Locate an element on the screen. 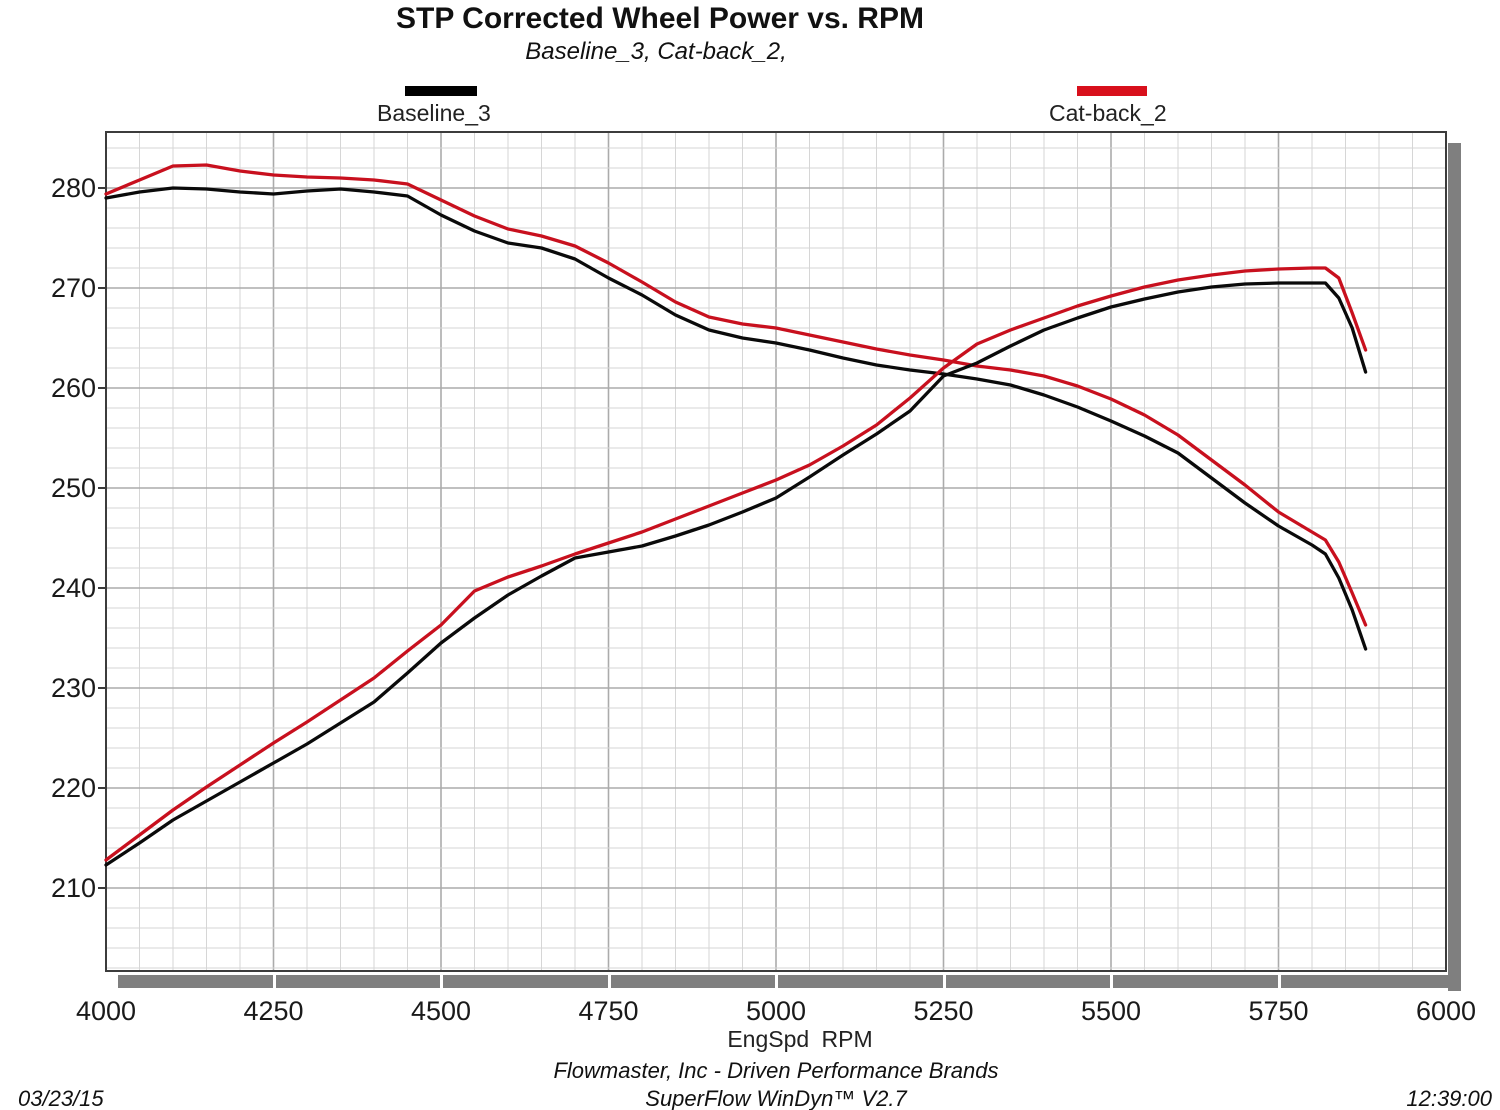  catback-legend-label: Cat-back_2 is located at coordinates (1108, 113).